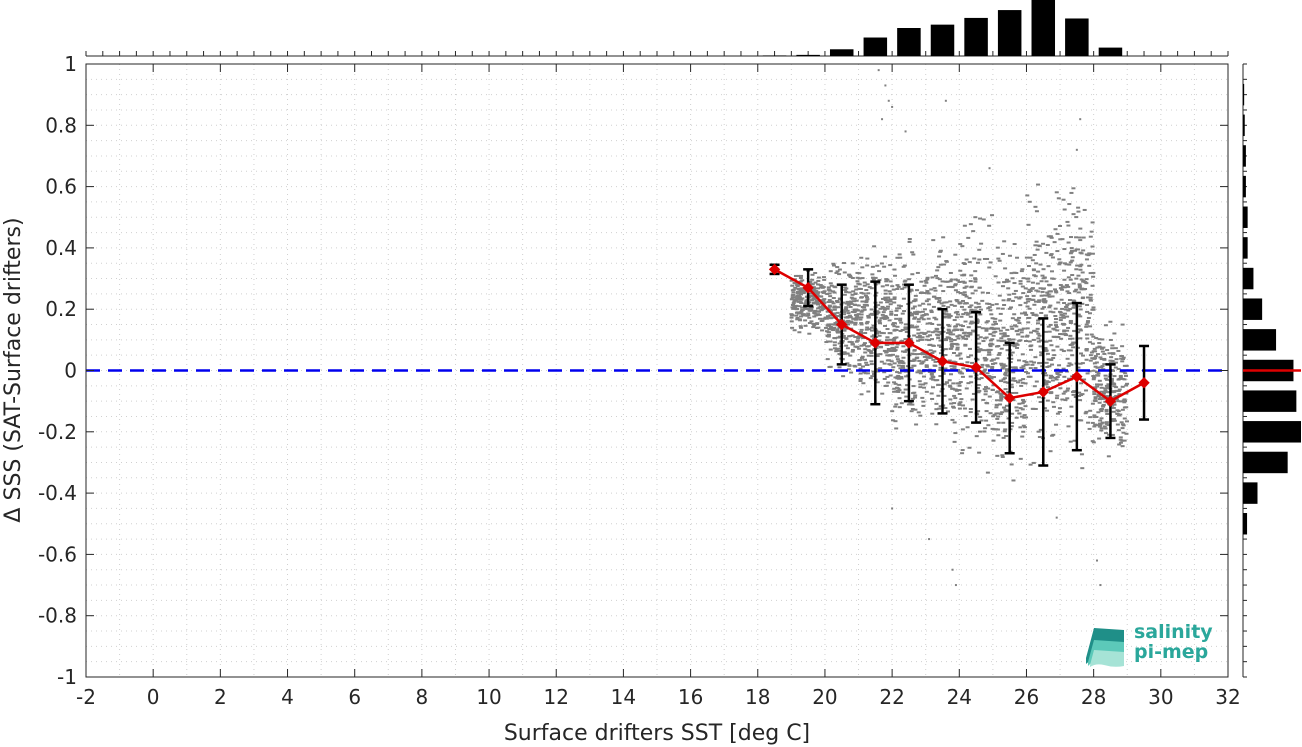 This screenshot has height=747, width=1302. What do you see at coordinates (955, 585) in the screenshot?
I see `scatter-point-outlier` at bounding box center [955, 585].